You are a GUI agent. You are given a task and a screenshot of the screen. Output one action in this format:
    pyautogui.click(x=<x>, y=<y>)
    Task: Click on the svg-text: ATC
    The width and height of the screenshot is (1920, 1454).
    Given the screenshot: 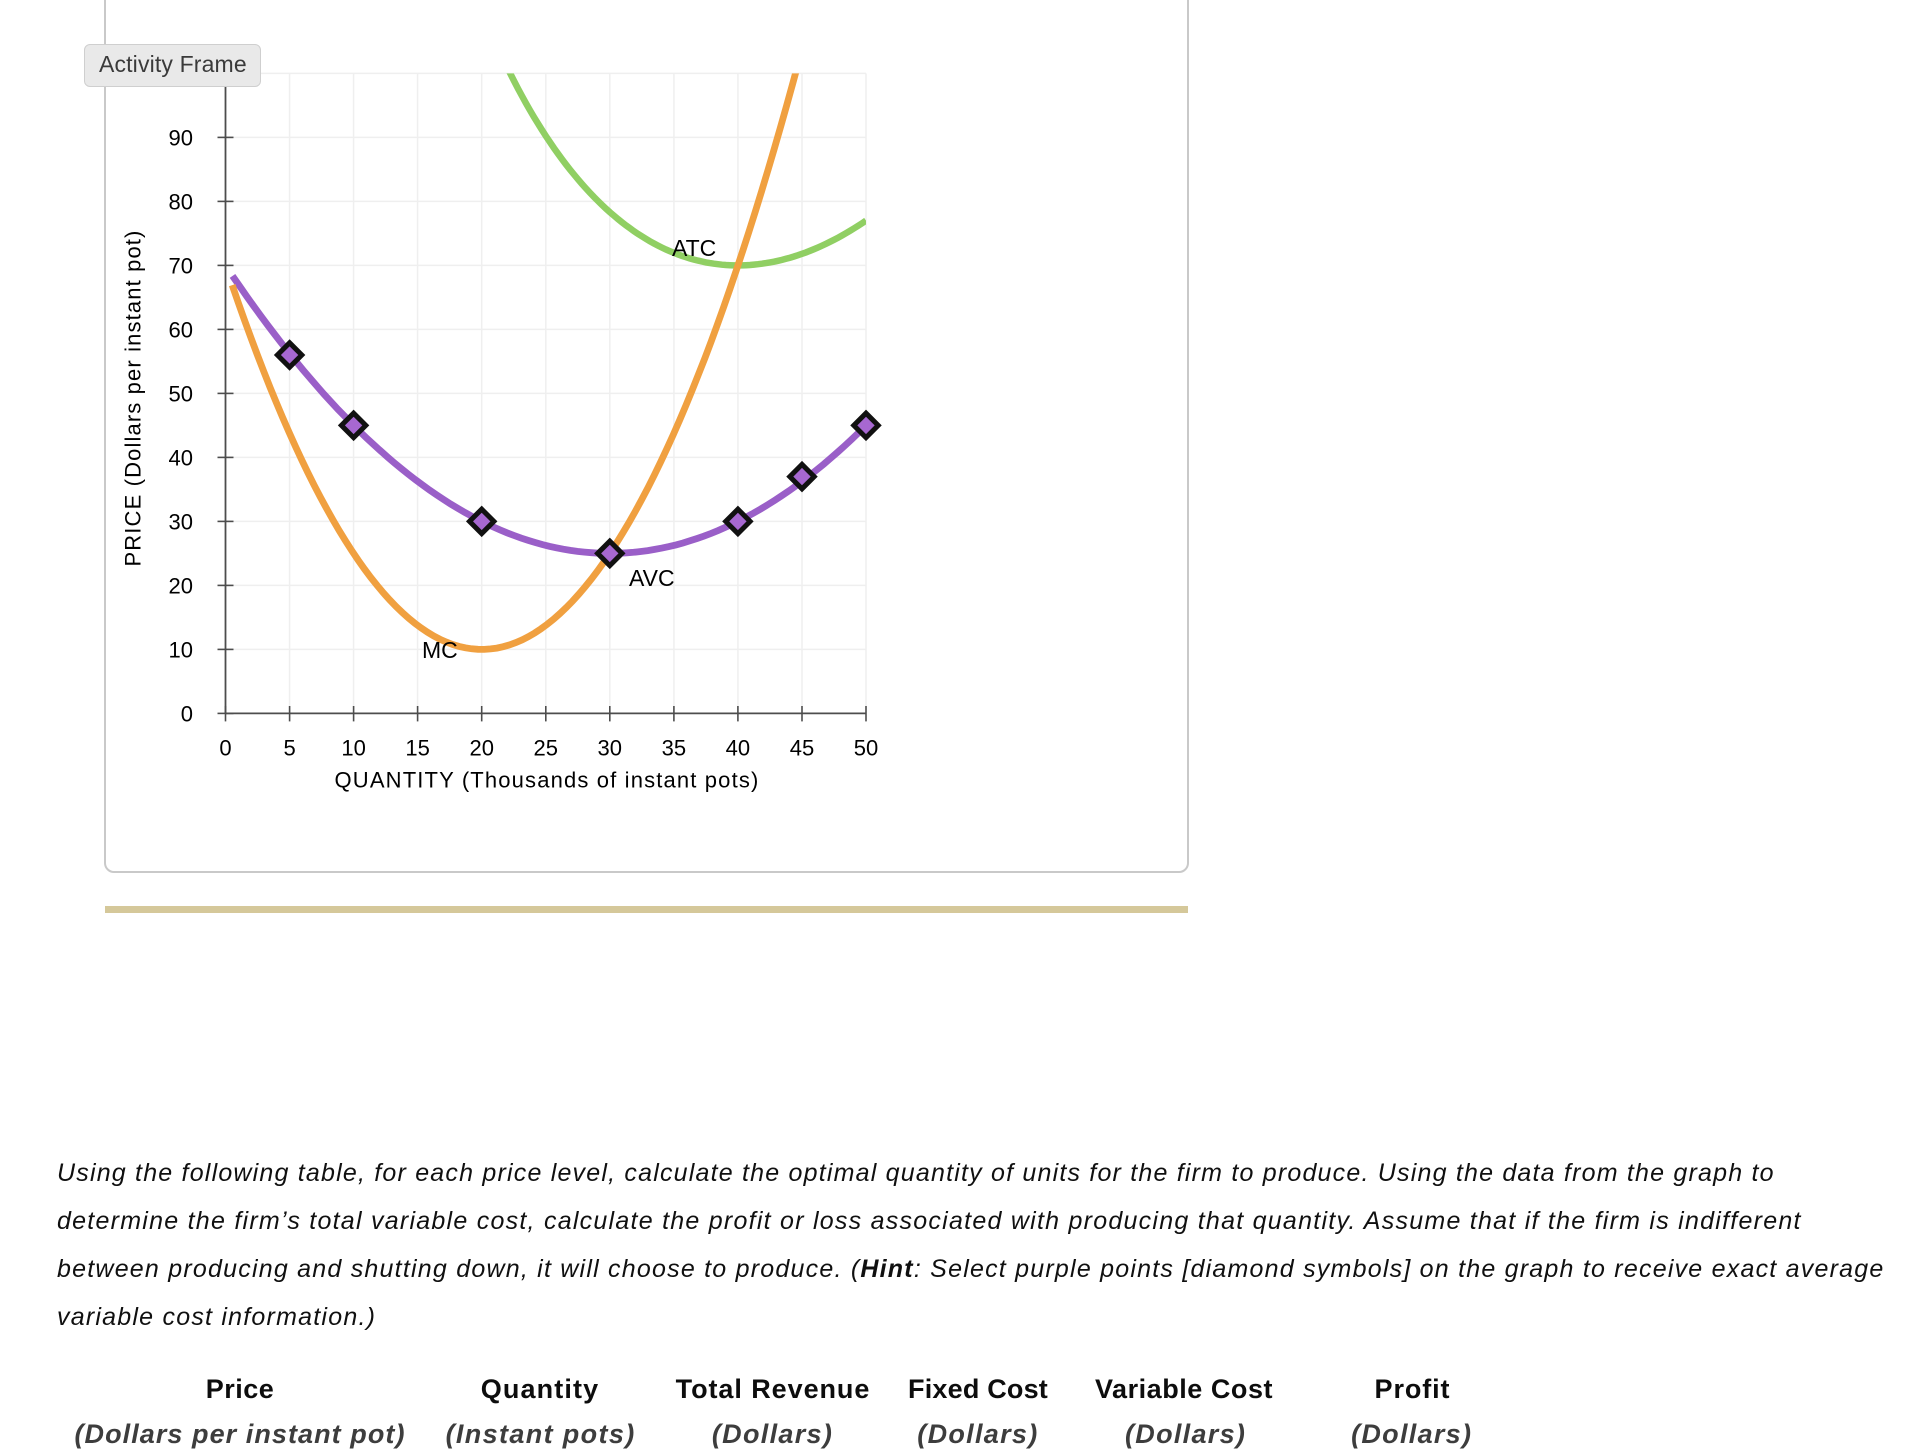 What is the action you would take?
    pyautogui.click(x=694, y=248)
    